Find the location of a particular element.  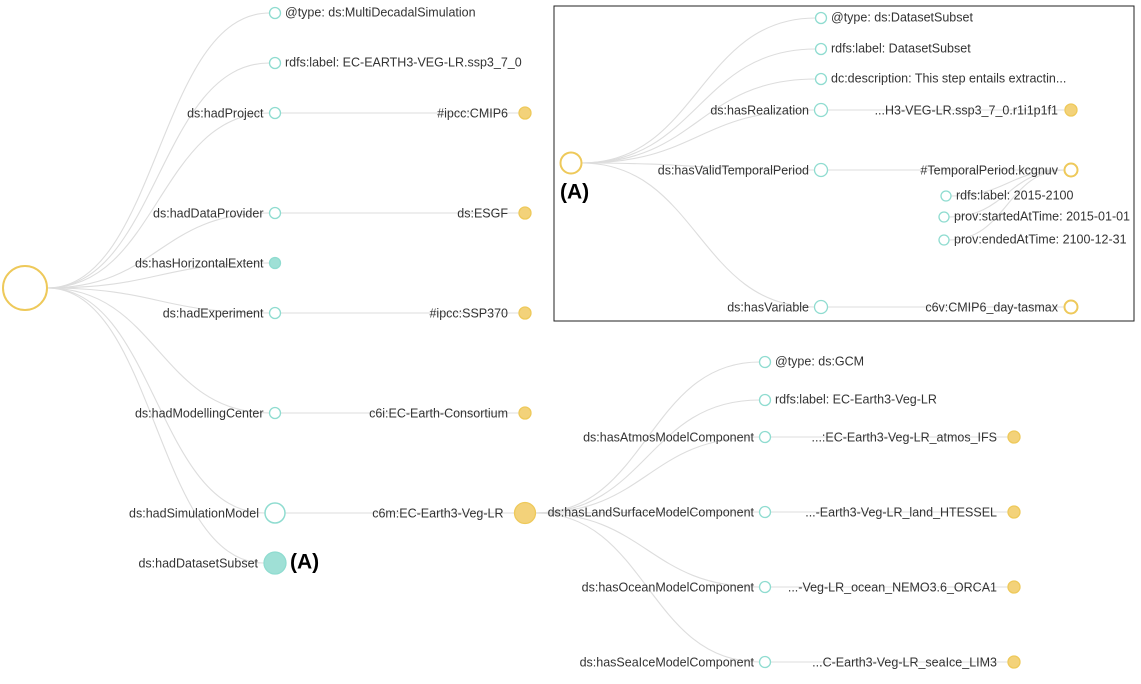

label-target-3: ds:ESGF is located at coordinates (482, 213).